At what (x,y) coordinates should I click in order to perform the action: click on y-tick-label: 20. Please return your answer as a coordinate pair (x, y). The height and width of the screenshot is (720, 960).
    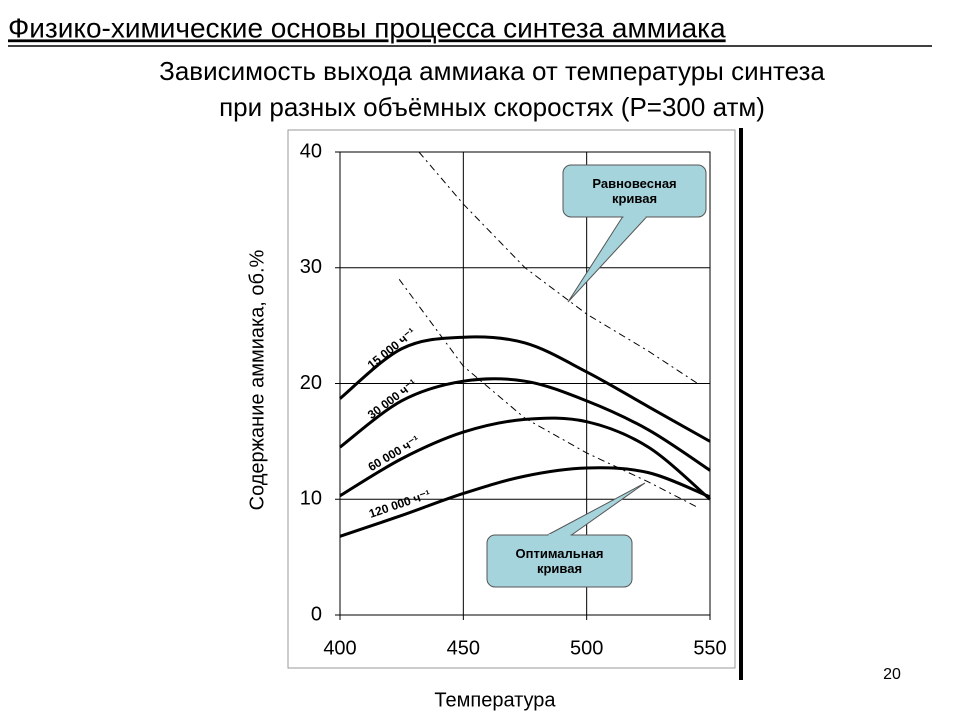
    Looking at the image, I should click on (311, 383).